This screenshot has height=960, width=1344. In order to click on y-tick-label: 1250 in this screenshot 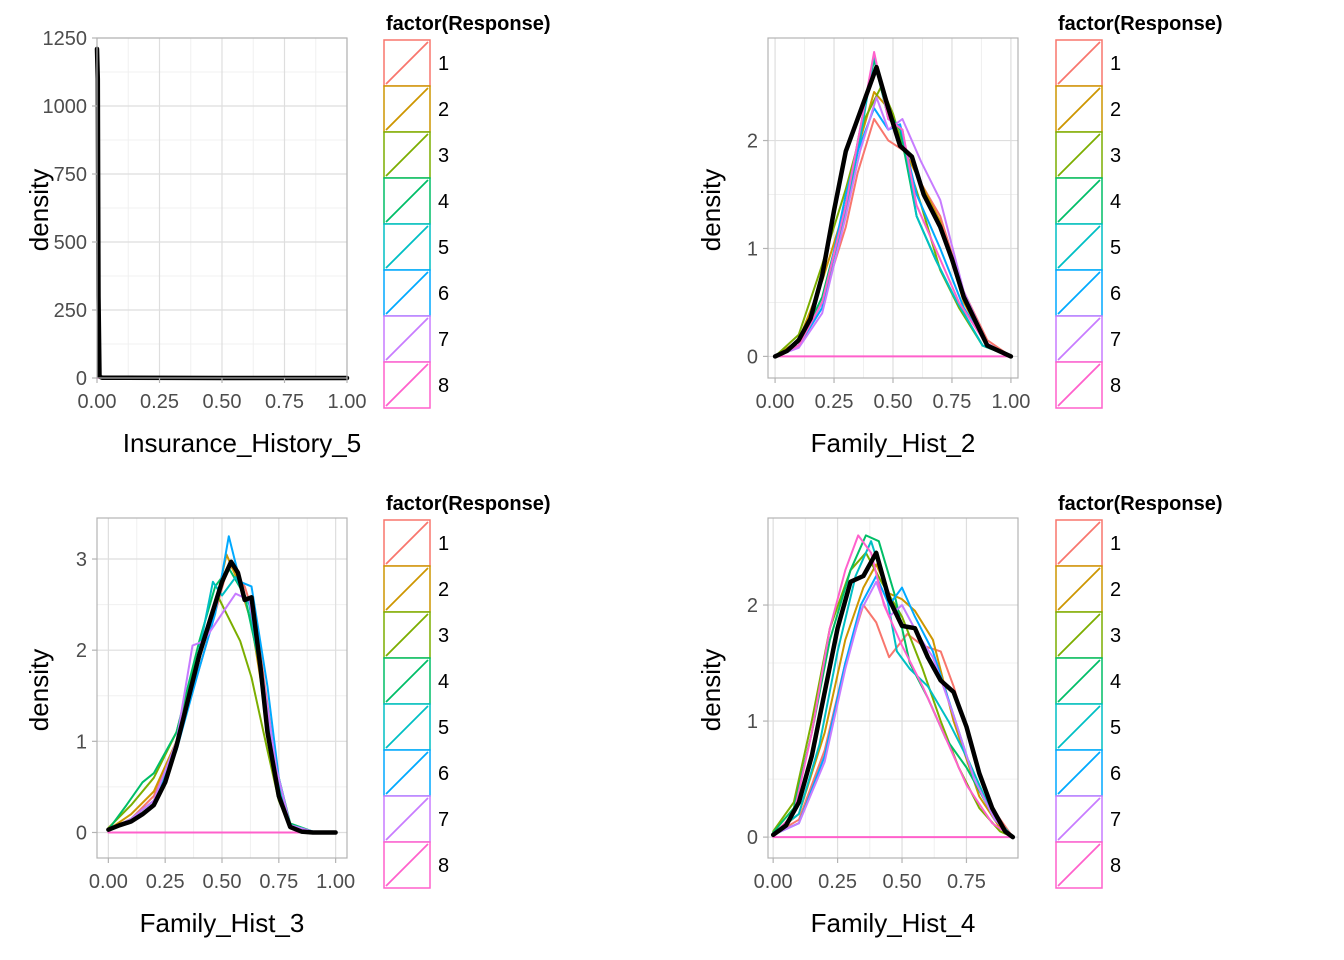, I will do `click(65, 39)`.